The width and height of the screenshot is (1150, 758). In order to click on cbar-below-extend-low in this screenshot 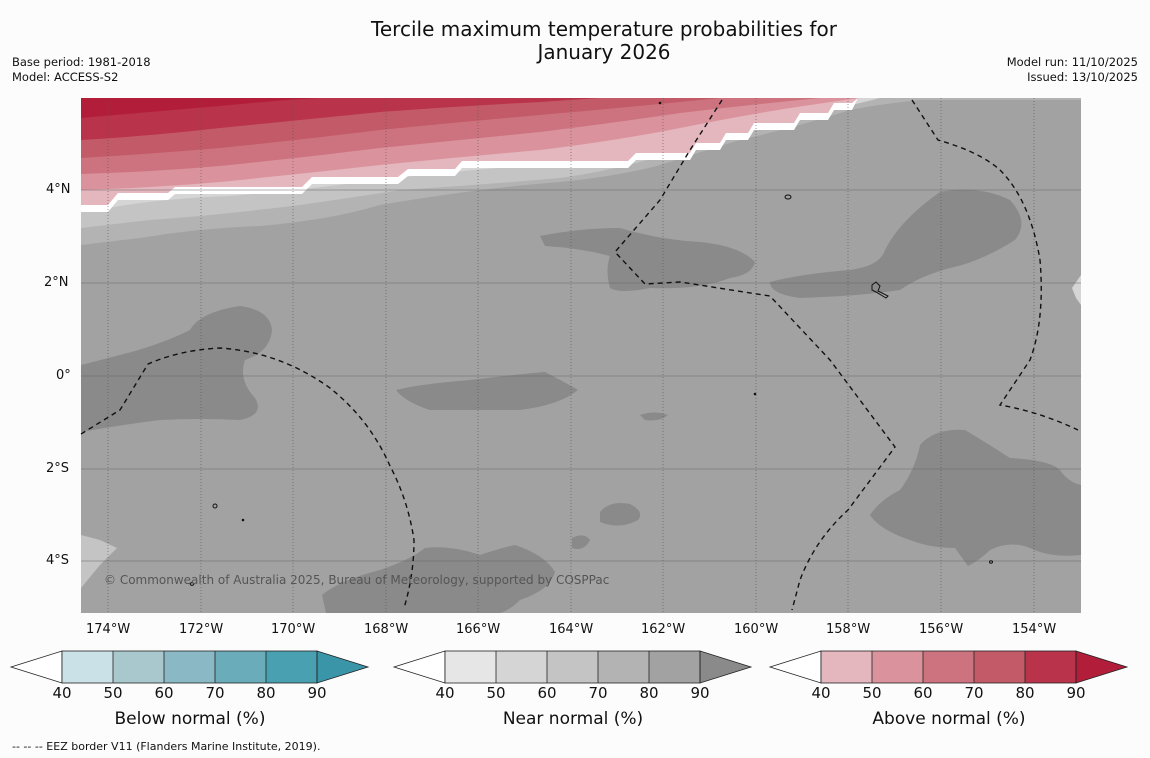, I will do `click(36, 667)`.